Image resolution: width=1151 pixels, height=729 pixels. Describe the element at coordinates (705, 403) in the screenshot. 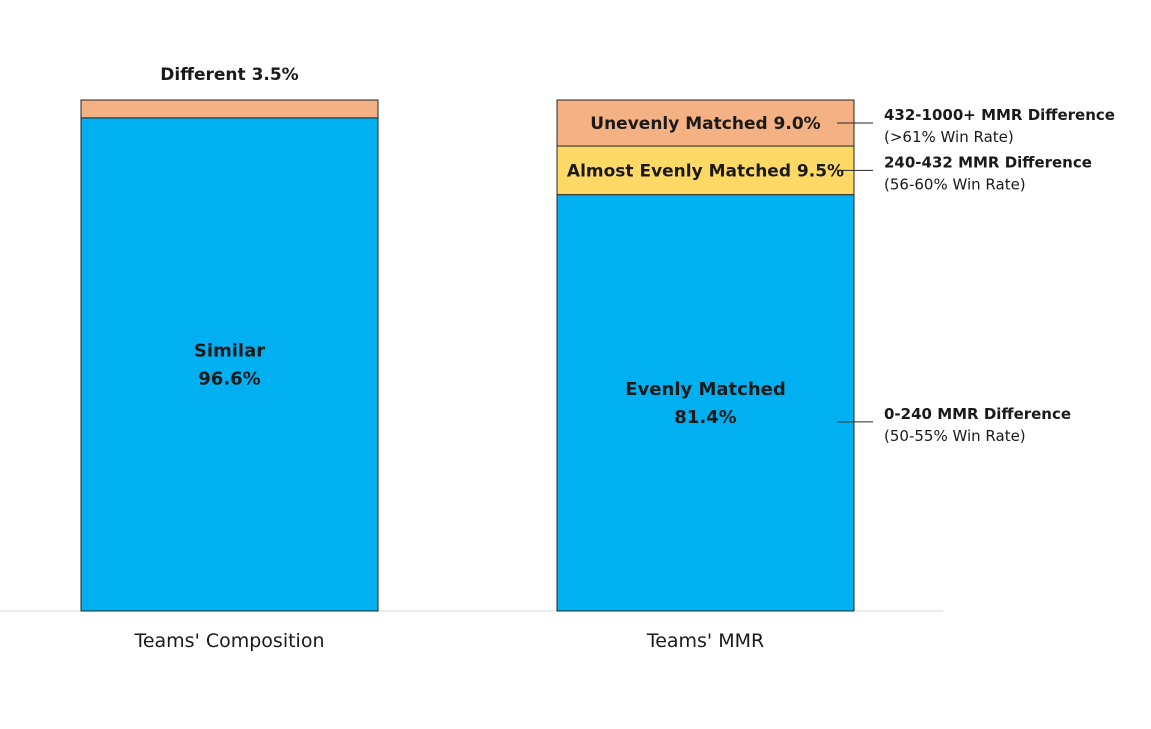

I see `bar-segment-evenly-matched` at that location.